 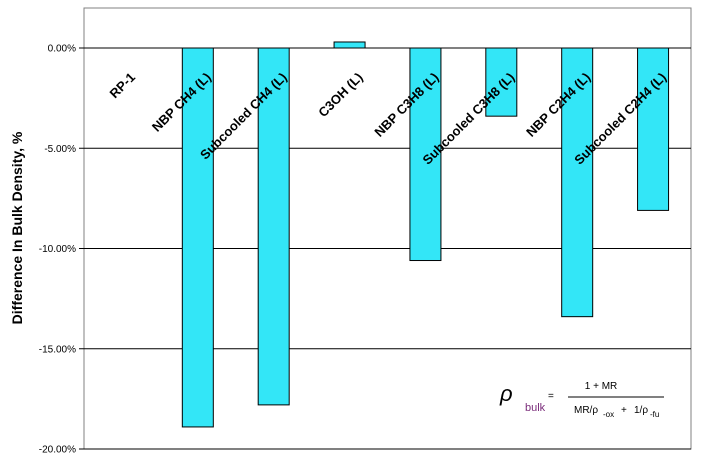 What do you see at coordinates (608, 414) in the screenshot?
I see `formula-denominator-left-subscript: -ox` at bounding box center [608, 414].